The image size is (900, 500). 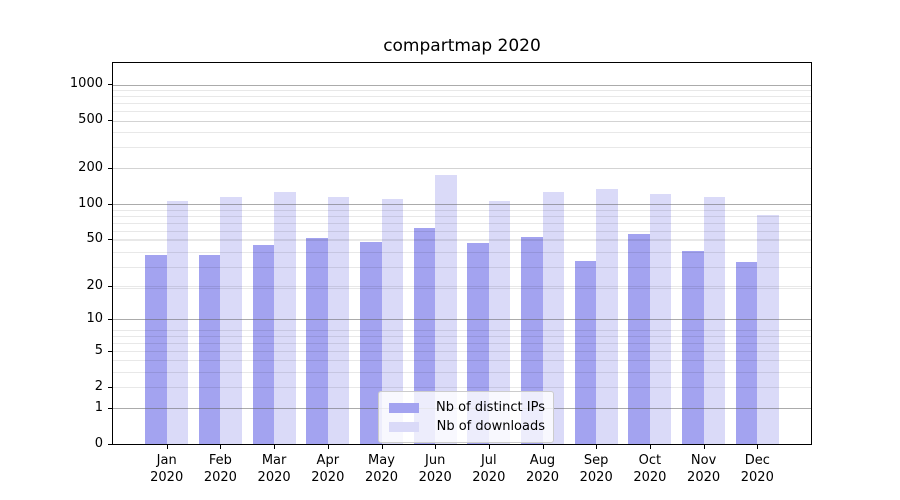 What do you see at coordinates (98, 386) in the screenshot?
I see `y-tick-label: 2` at bounding box center [98, 386].